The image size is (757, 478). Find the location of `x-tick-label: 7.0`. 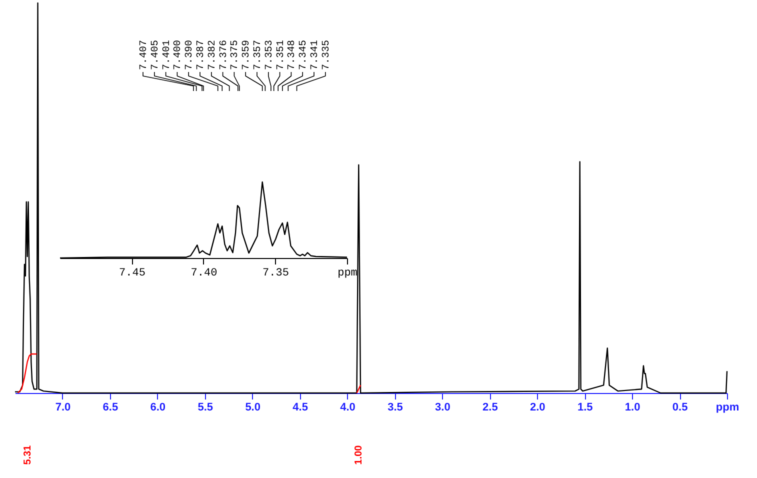

x-tick-label: 7.0 is located at coordinates (63, 408).